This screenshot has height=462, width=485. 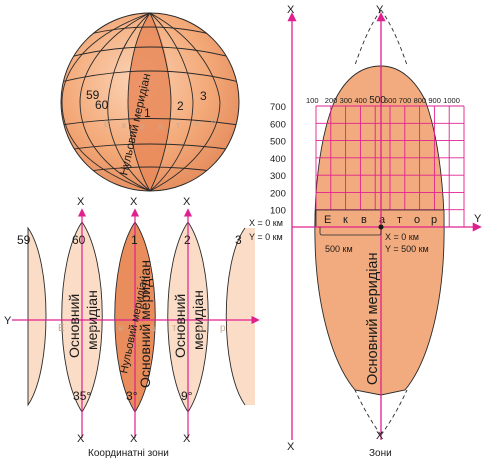 I want to click on zone-2-degree-label: 9°, so click(x=187, y=396).